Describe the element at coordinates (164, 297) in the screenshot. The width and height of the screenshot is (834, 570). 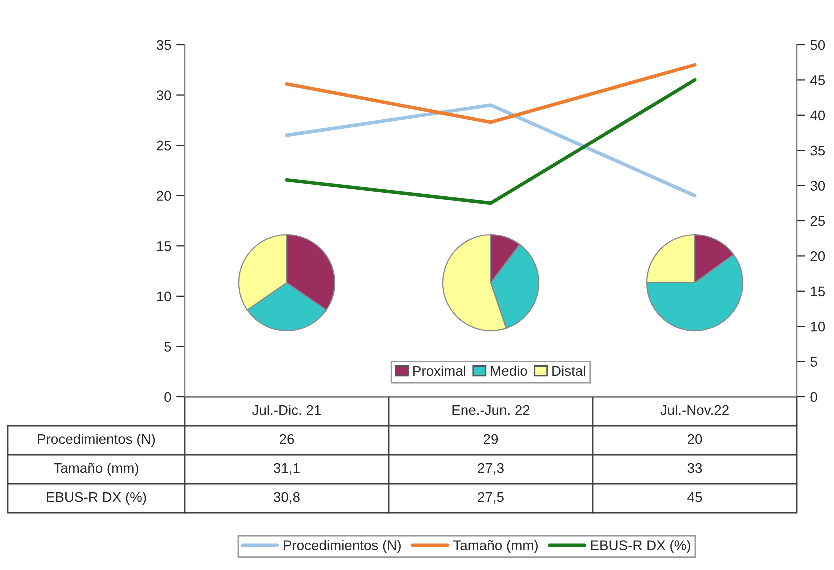
I see `y-tick-label: 10` at that location.